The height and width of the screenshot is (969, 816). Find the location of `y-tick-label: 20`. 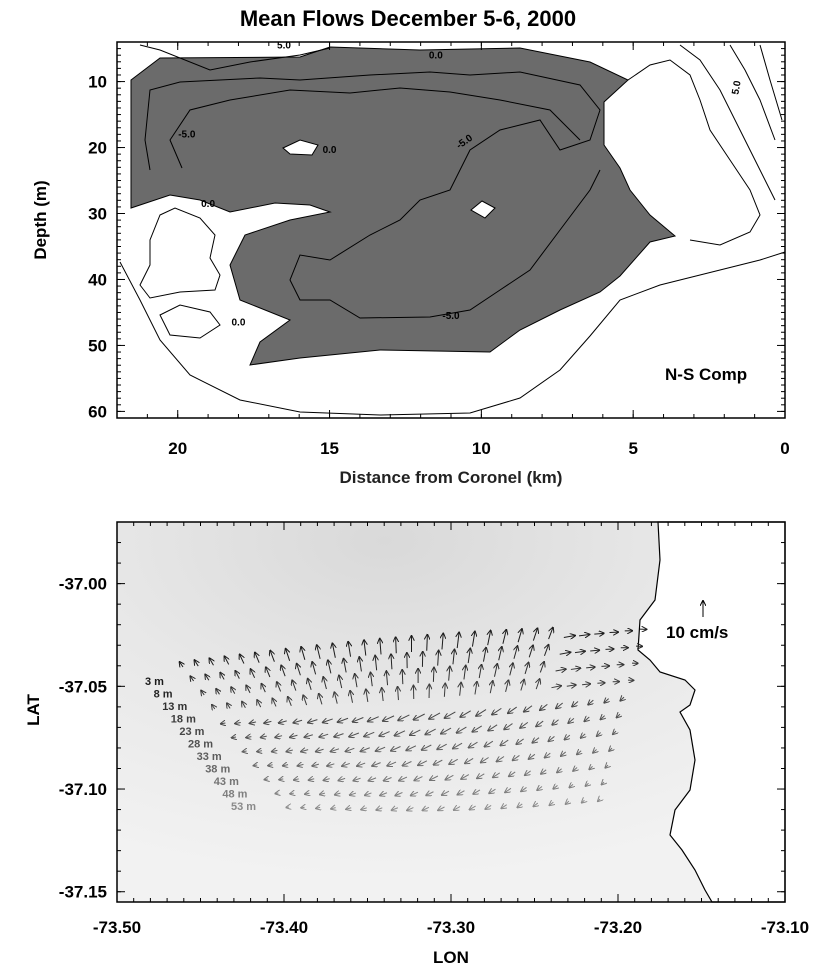

y-tick-label: 20 is located at coordinates (97, 148).